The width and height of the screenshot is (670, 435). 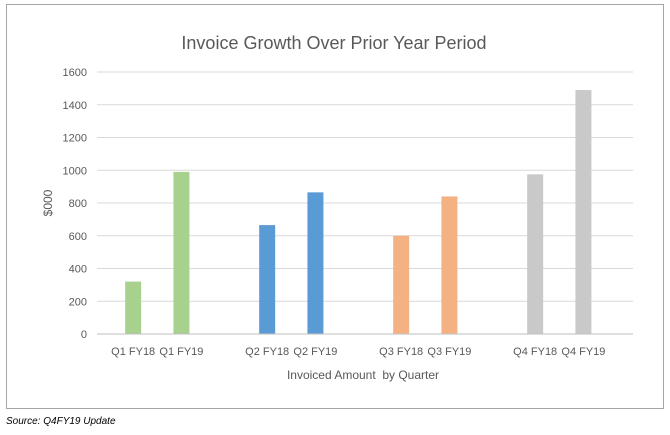 I want to click on y-tick-label: 600, so click(x=78, y=237).